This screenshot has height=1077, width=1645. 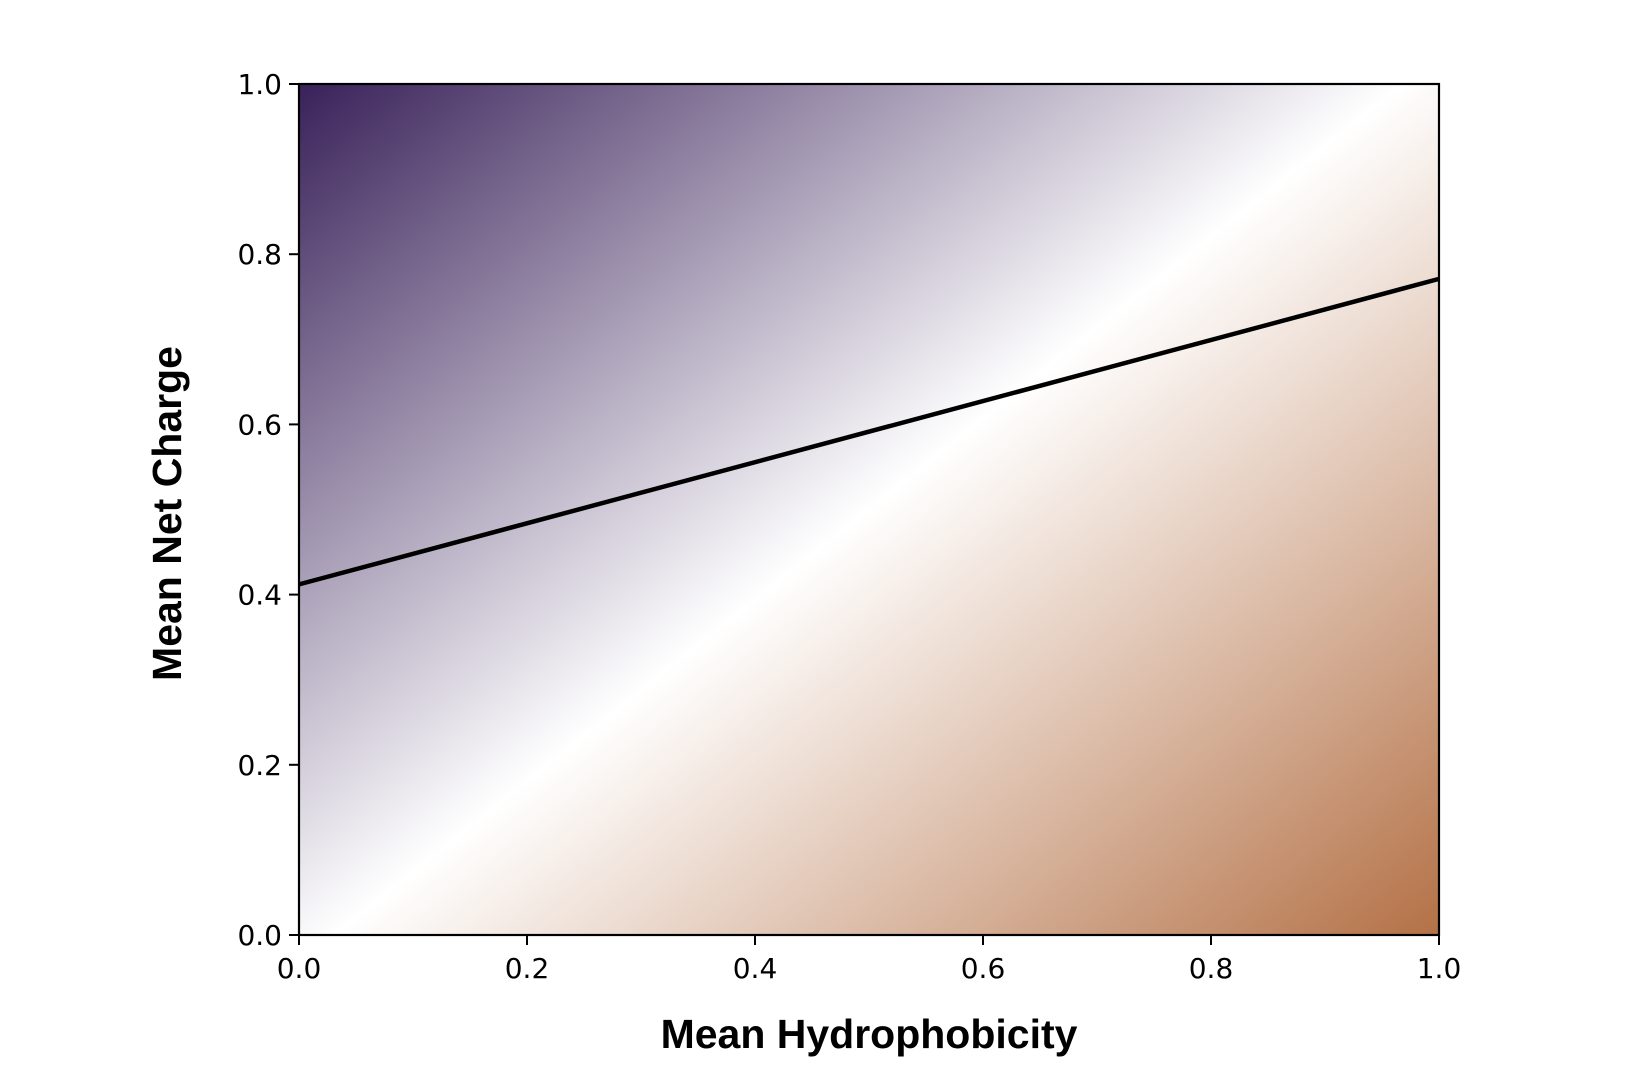 What do you see at coordinates (299, 968) in the screenshot?
I see `x-tick-label: 0.0` at bounding box center [299, 968].